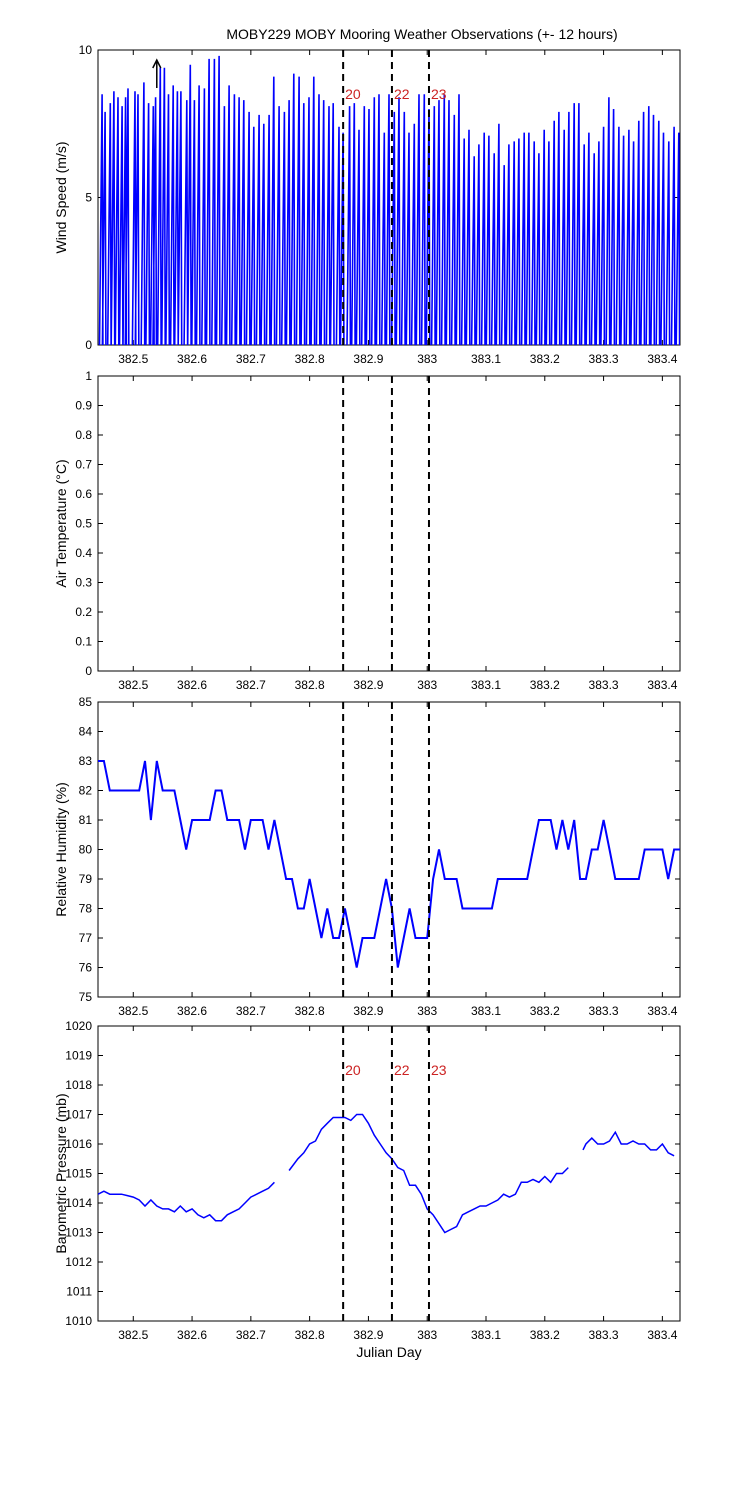 This screenshot has height=1500, width=750. What do you see at coordinates (157, 63) in the screenshot?
I see `note-arrow-head` at bounding box center [157, 63].